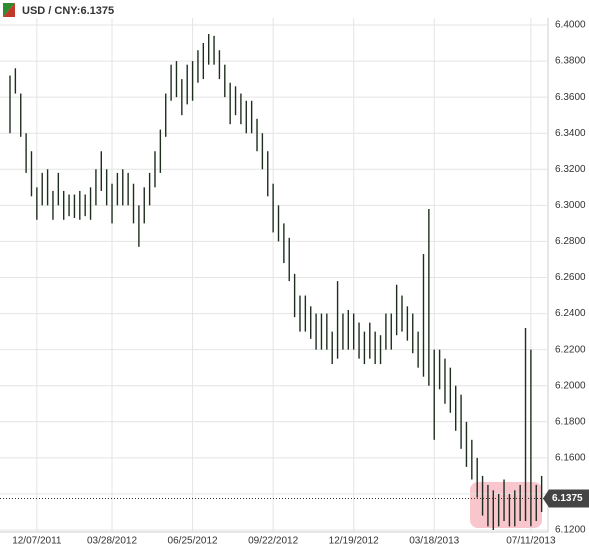 The image size is (589, 553). I want to click on y-tick-label: 6.1800, so click(570, 421).